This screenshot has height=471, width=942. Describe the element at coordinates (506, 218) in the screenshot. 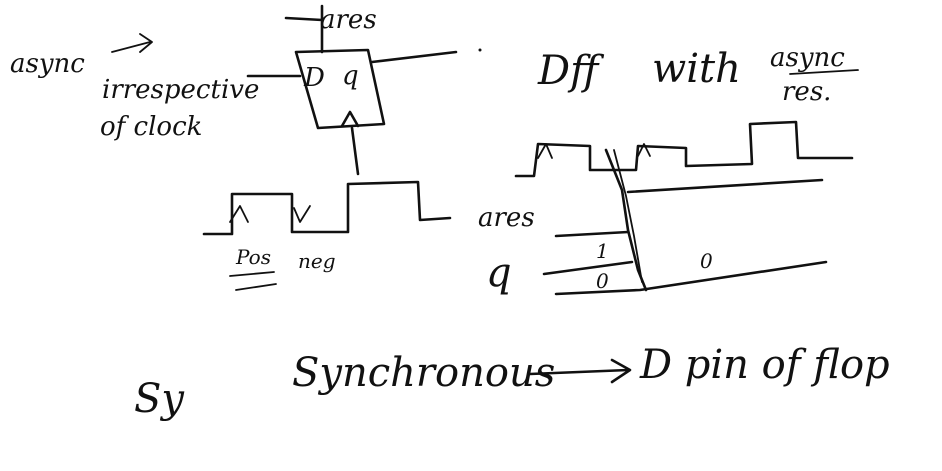

I see `ares-wave-label: ares` at that location.